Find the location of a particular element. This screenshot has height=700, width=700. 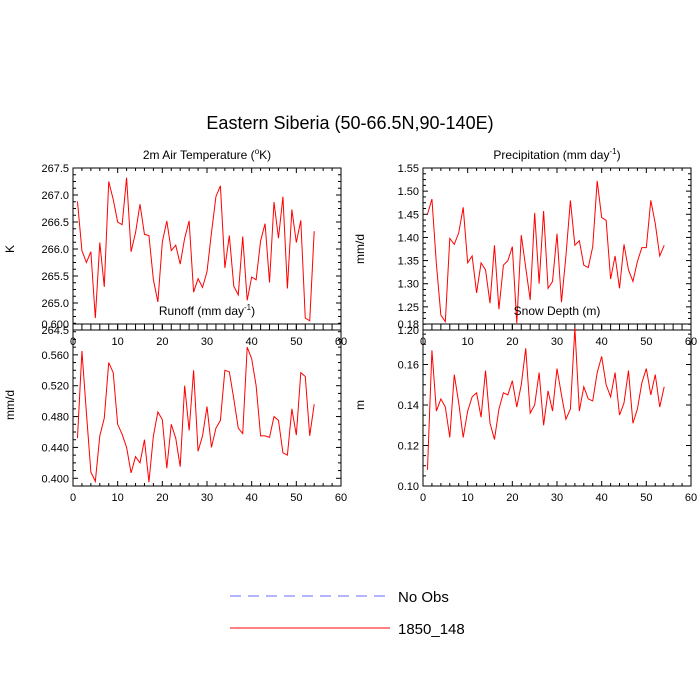

y-tick-label: 1.50 is located at coordinates (408, 192).